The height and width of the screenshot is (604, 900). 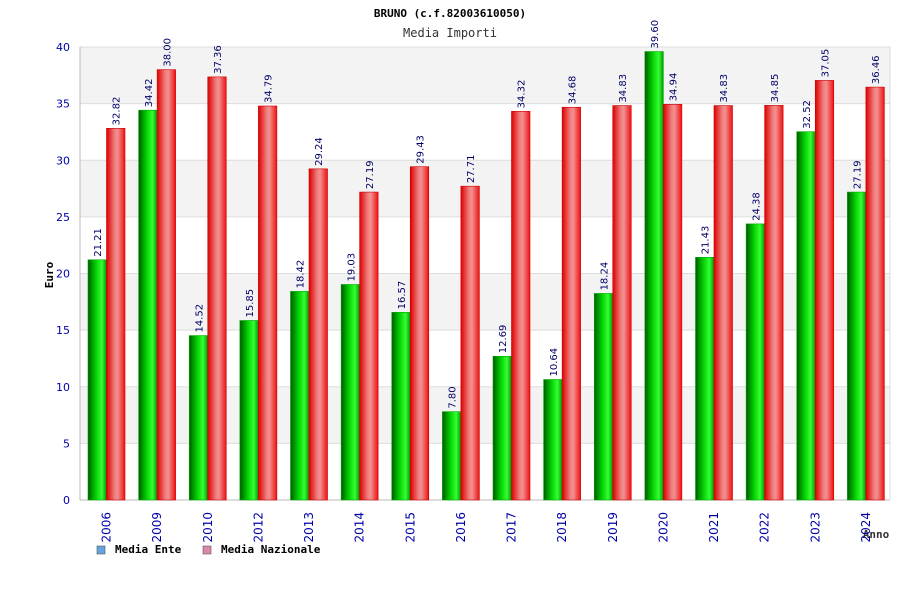 I want to click on bar-media-ente-2010, so click(x=198, y=418).